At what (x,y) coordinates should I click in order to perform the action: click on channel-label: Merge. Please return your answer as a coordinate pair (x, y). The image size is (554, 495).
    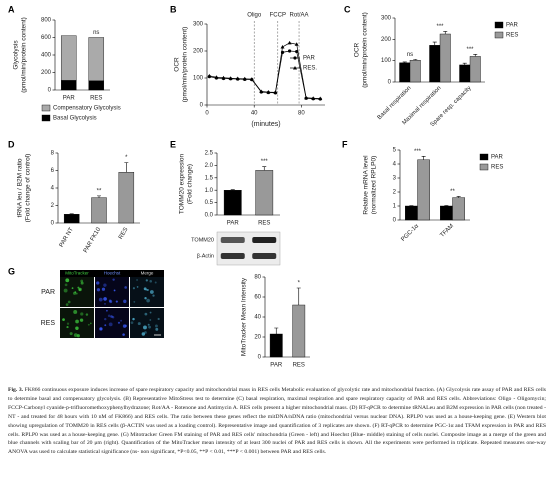
    Looking at the image, I should click on (147, 273).